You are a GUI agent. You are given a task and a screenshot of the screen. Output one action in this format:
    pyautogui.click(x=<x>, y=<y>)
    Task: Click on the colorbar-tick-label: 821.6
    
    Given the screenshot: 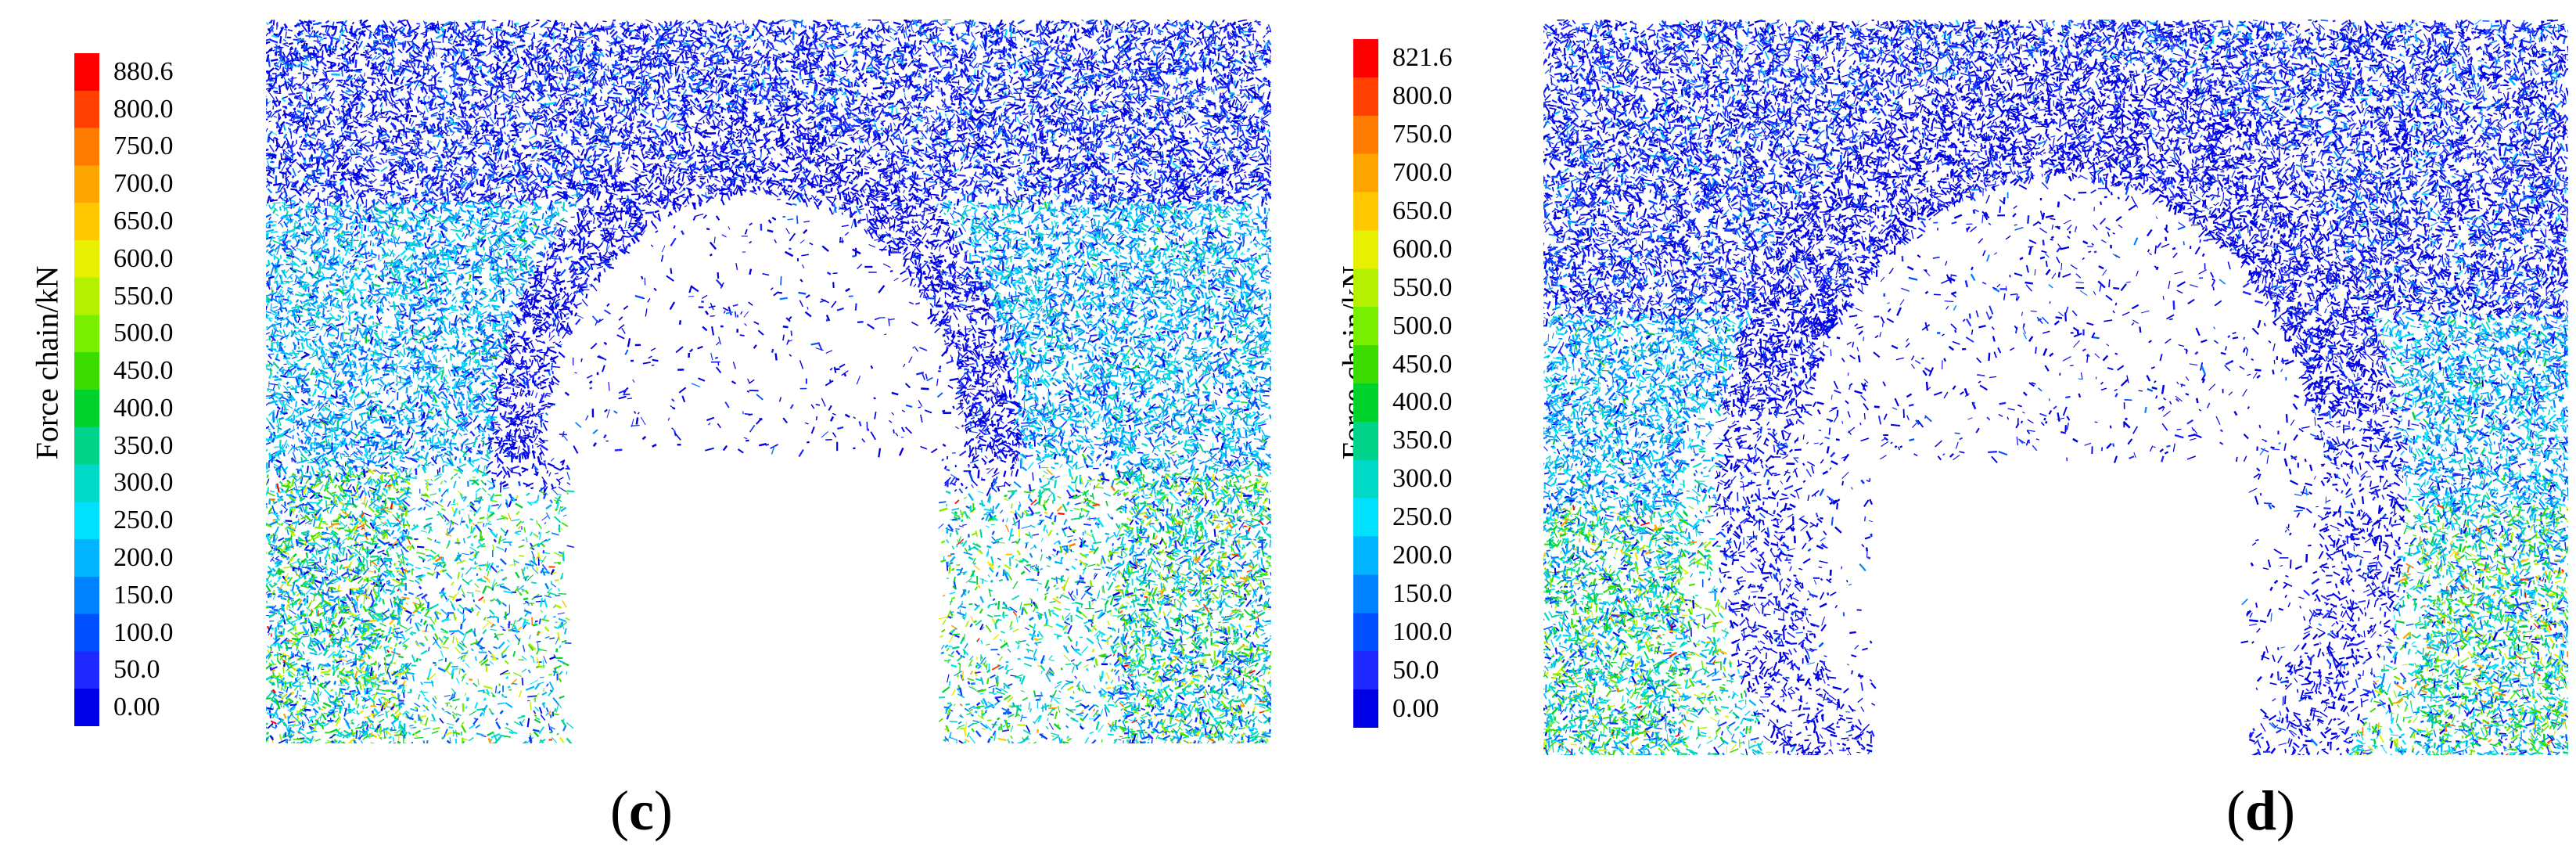 What is the action you would take?
    pyautogui.click(x=1422, y=58)
    